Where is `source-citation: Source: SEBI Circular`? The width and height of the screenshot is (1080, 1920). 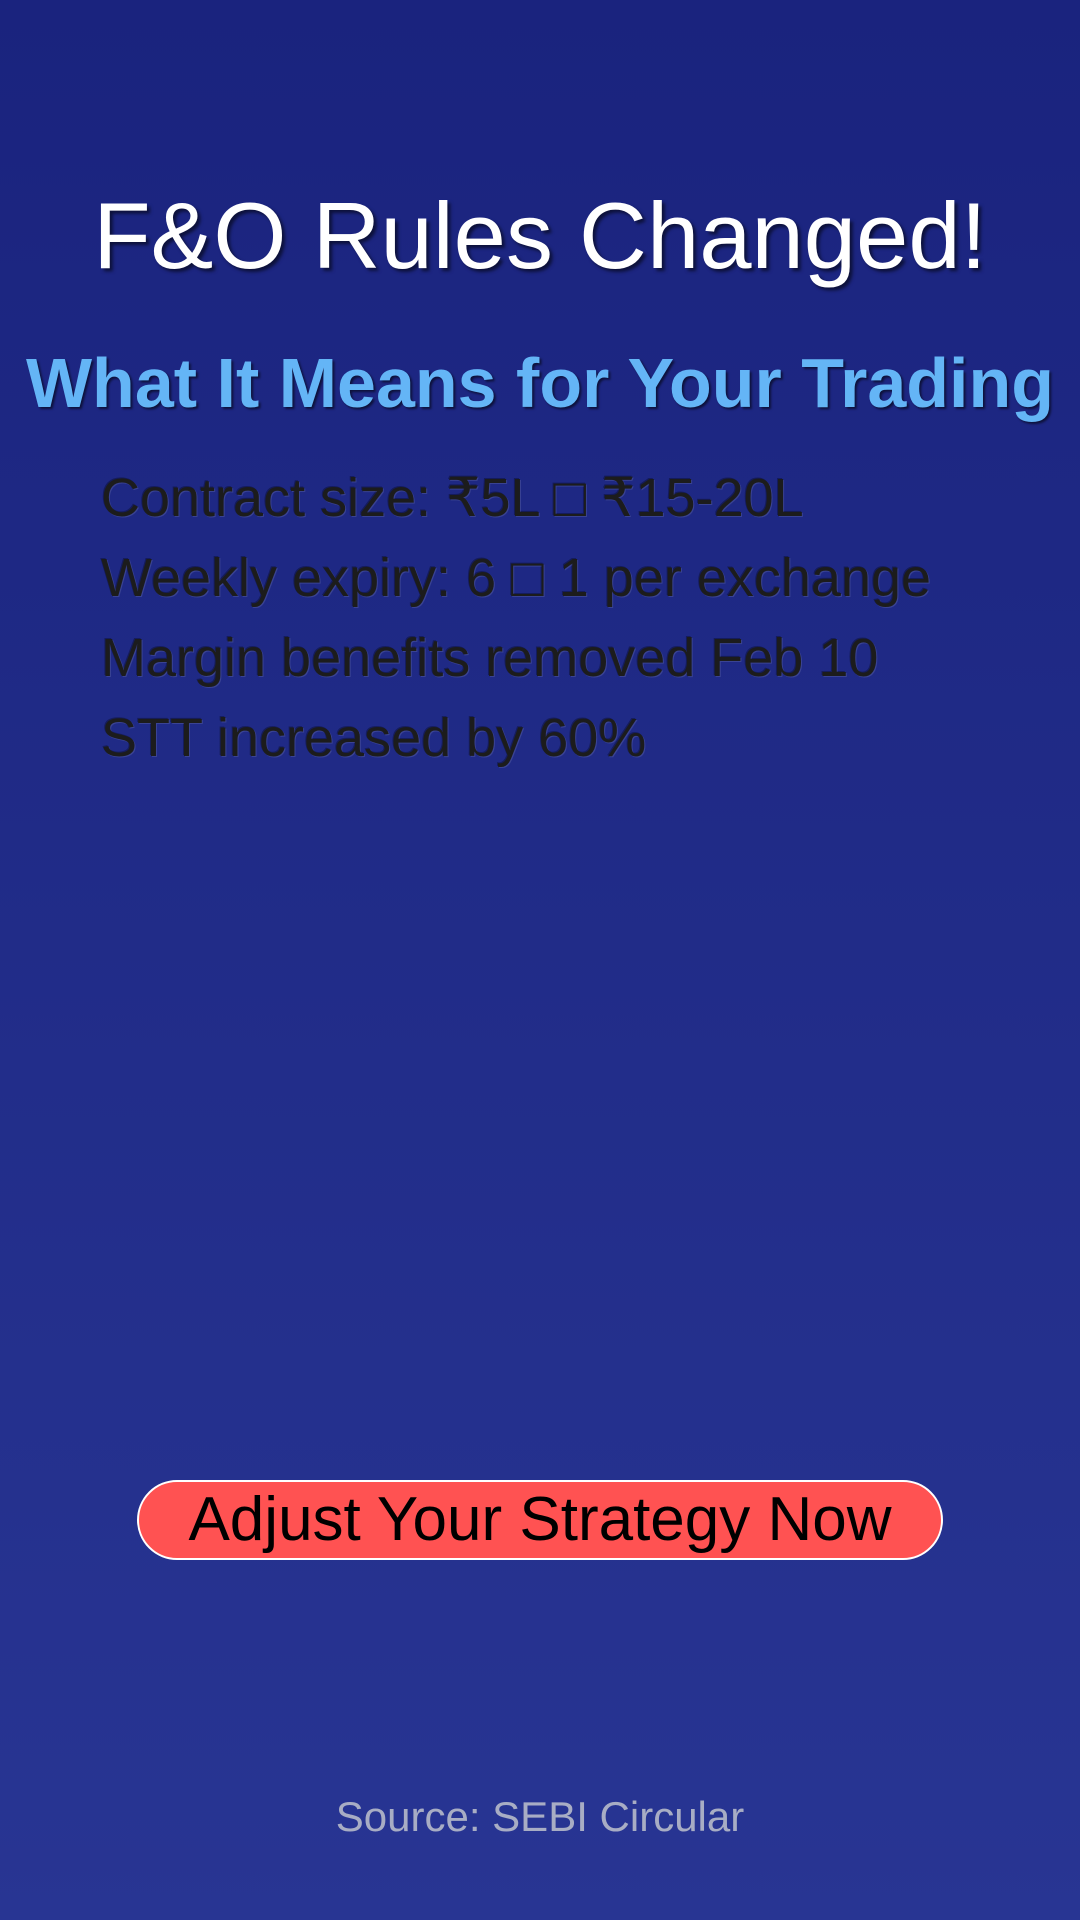 source-citation: Source: SEBI Circular is located at coordinates (540, 1816).